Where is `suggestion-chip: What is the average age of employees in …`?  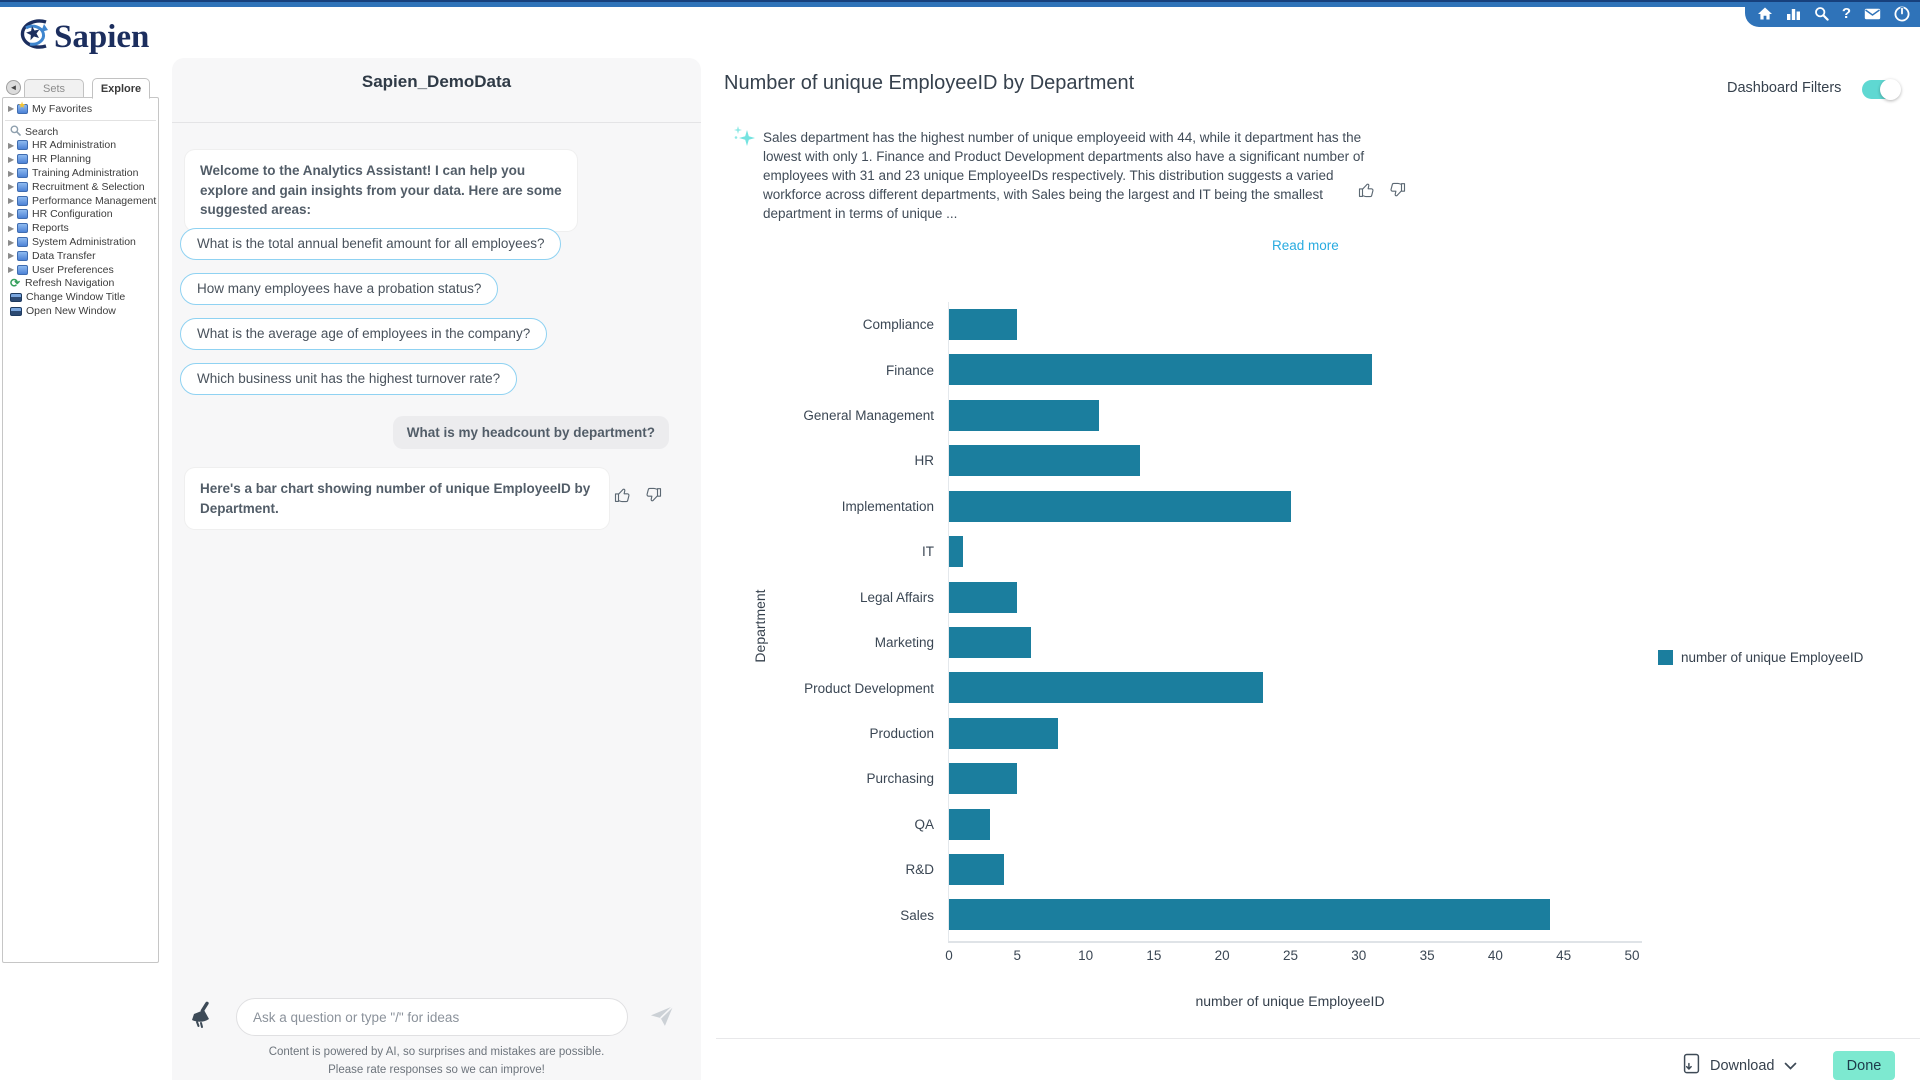 suggestion-chip: What is the average age of employees in … is located at coordinates (364, 334).